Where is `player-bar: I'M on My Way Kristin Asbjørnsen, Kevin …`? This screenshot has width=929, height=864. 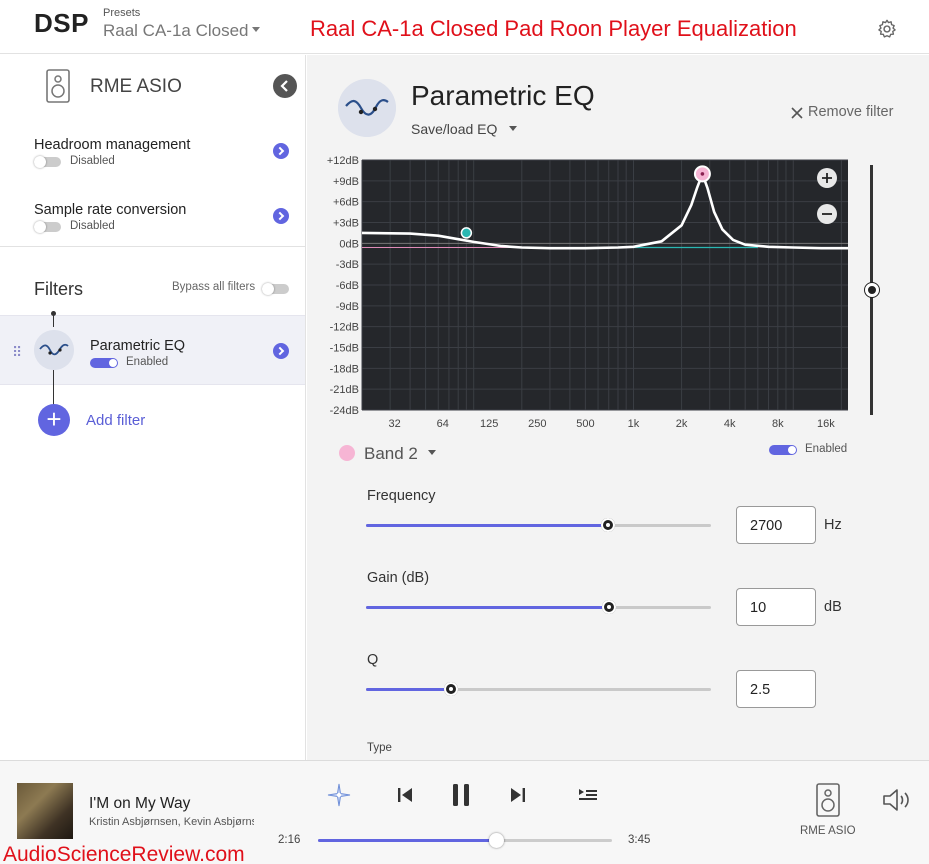
player-bar: I'M on My Way Kristin Asbjørnsen, Kevin … is located at coordinates (464, 812).